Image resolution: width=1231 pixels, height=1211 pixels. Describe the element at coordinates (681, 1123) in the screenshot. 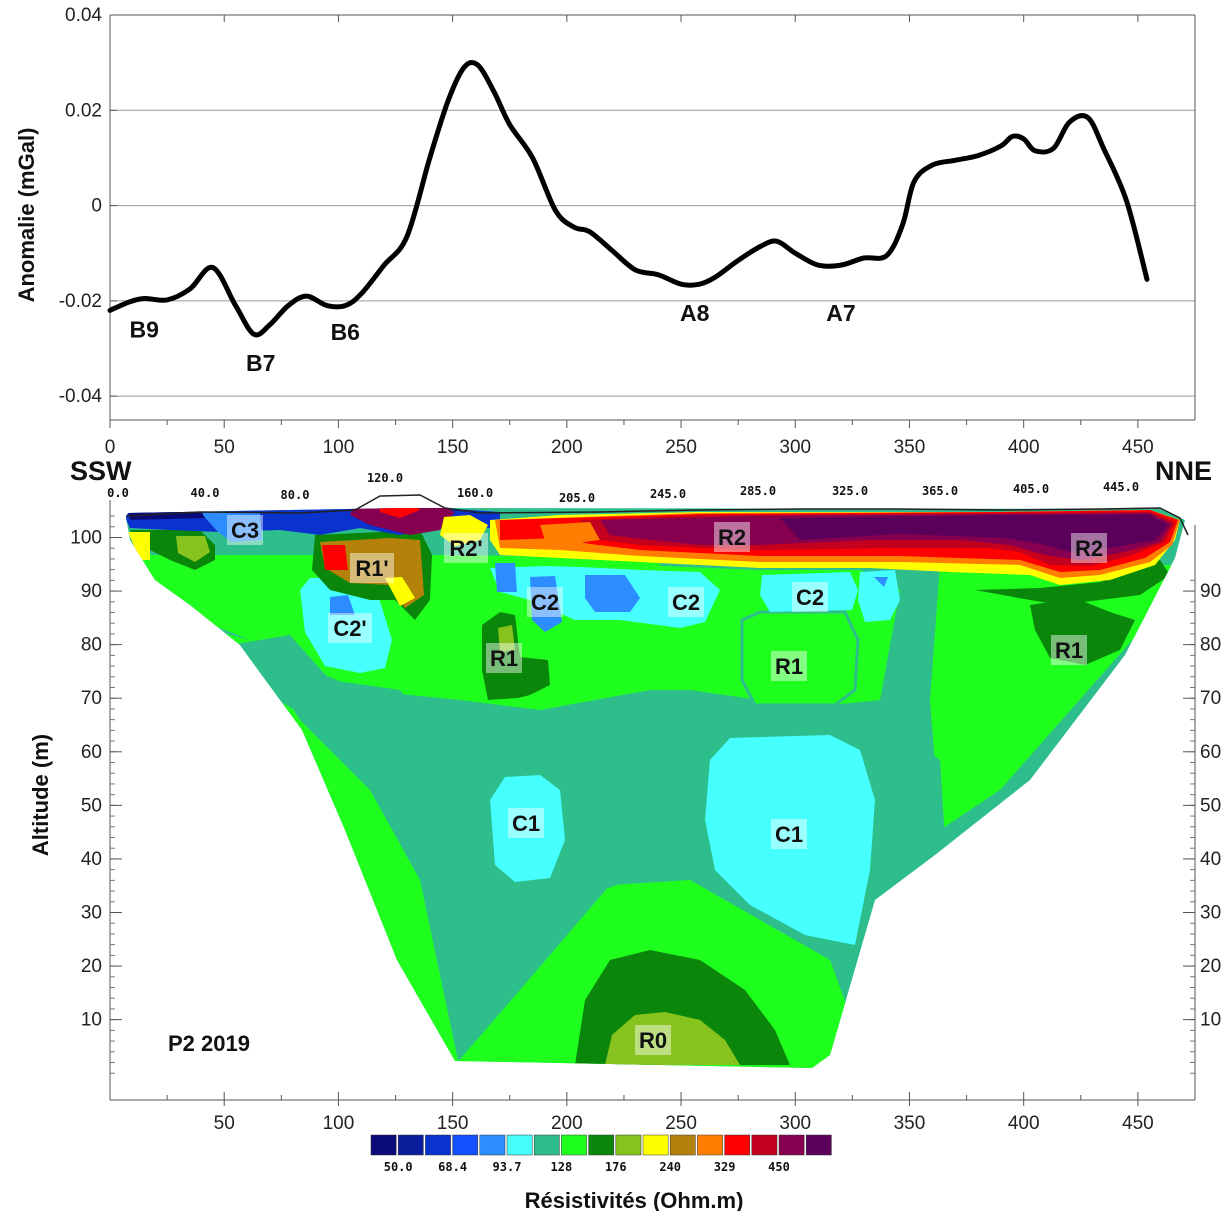

I see `x-tick-label: 250` at that location.